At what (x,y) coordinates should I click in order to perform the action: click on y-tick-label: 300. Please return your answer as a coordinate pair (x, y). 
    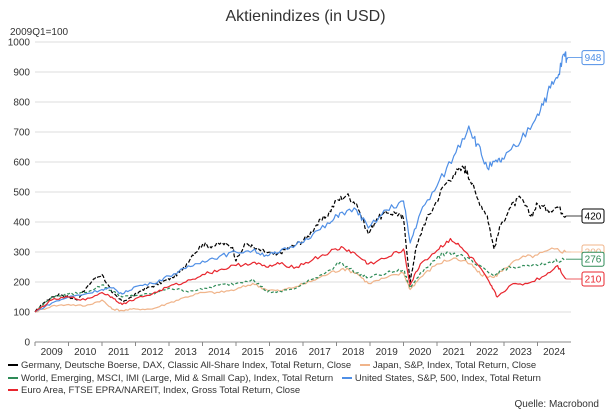
    Looking at the image, I should click on (21, 253).